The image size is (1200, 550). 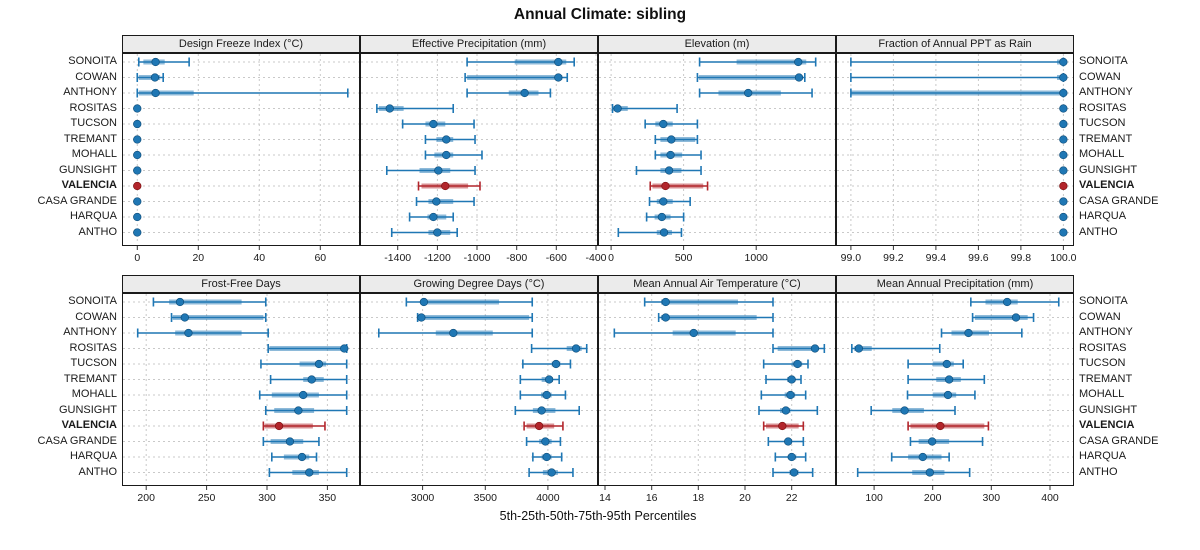 I want to click on panel-strip-title: Fraction of Annual PPT as Rain, so click(x=955, y=44).